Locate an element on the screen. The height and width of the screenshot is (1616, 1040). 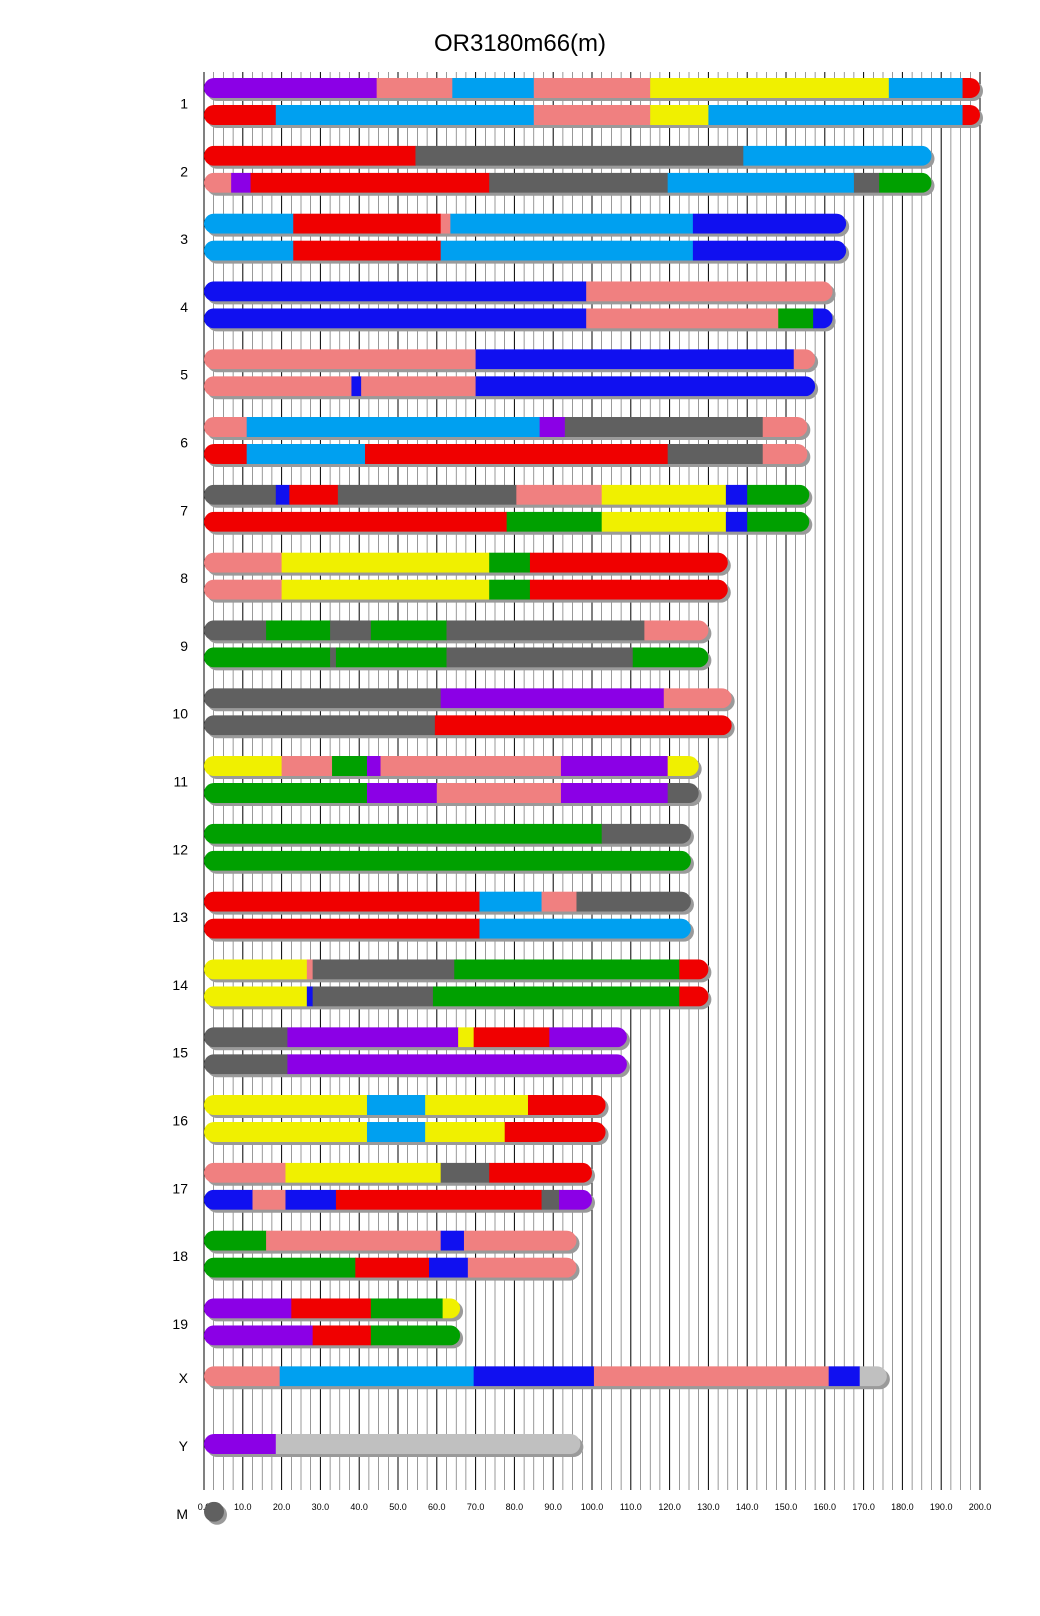
chart-title: OR3180m66(m) is located at coordinates (520, 43).